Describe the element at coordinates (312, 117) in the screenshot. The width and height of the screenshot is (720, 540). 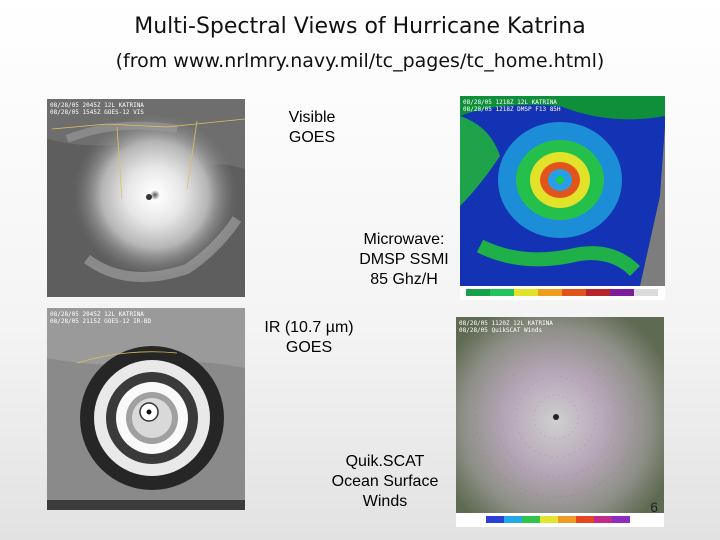
I see `visible-goes-label-line: Visible` at that location.